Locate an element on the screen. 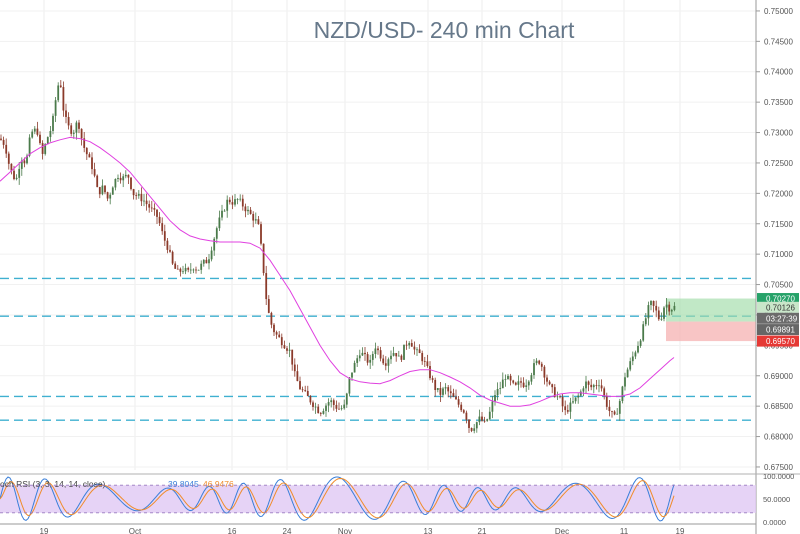 The height and width of the screenshot is (534, 800). profit-zone is located at coordinates (722, 310).